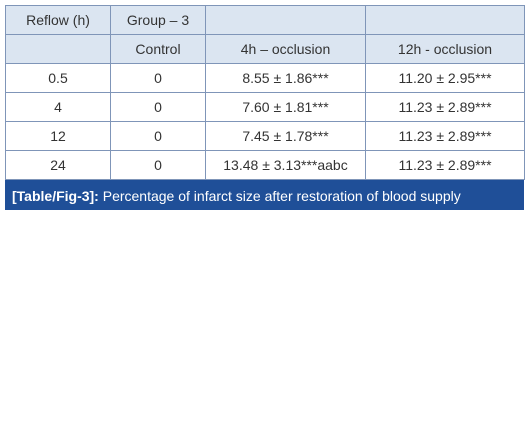 This screenshot has width=528, height=446. What do you see at coordinates (285, 49) in the screenshot?
I see `subheader-cell: 4h – occlusion` at bounding box center [285, 49].